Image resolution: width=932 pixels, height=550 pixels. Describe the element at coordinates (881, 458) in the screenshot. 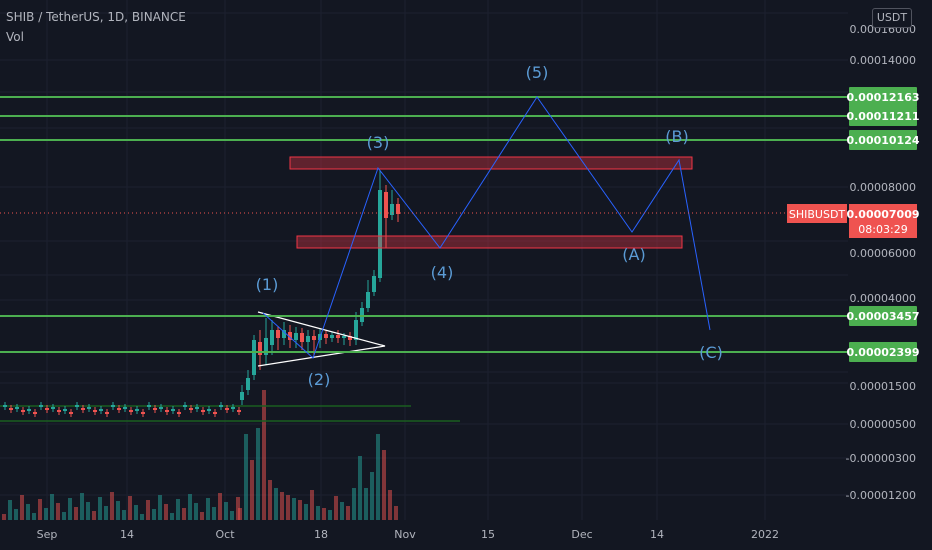

I see `price-tick-label: -0.00000300` at that location.